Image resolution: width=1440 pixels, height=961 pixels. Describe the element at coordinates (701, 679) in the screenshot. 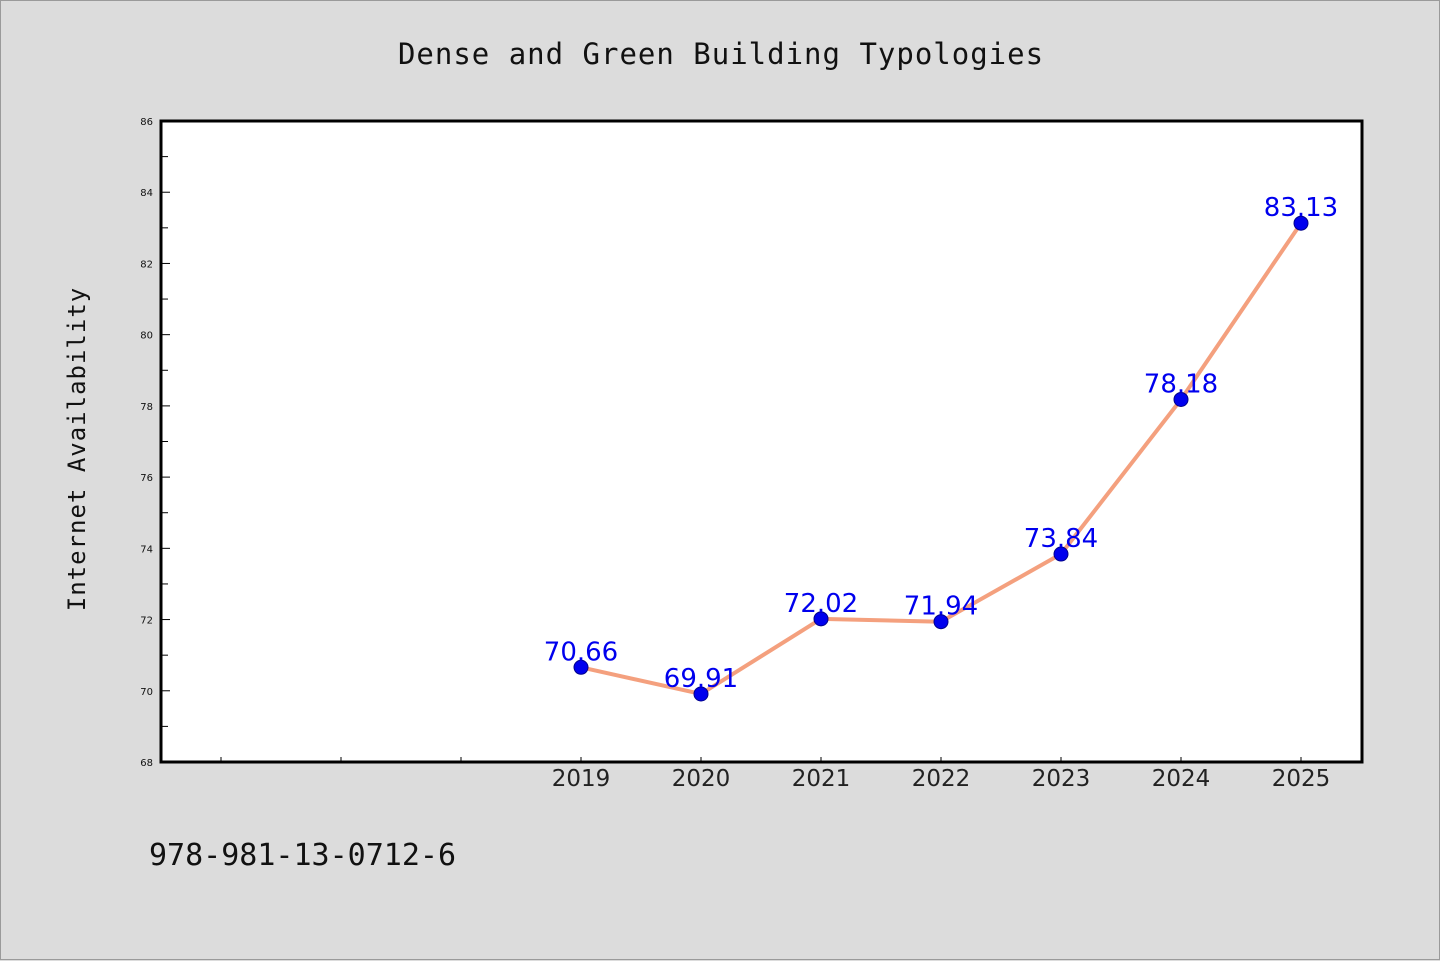

I see `data-label-2020: 69.91` at that location.